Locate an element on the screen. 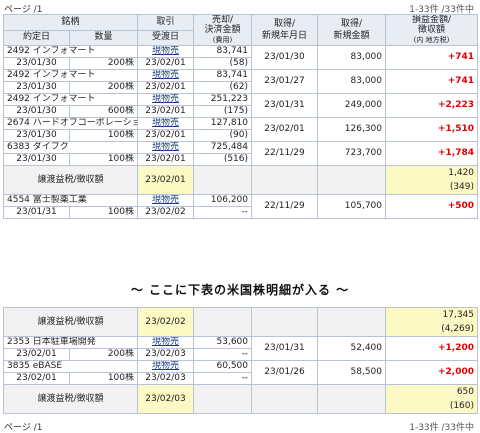 This screenshot has height=433, width=480. acquire-amount: 52,400 is located at coordinates (352, 348).